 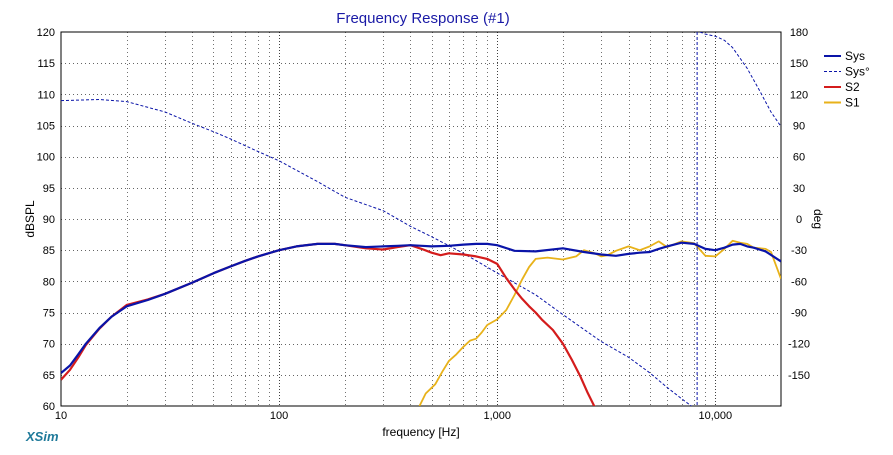 What do you see at coordinates (799, 251) in the screenshot?
I see `y2-tick-label: -30` at bounding box center [799, 251].